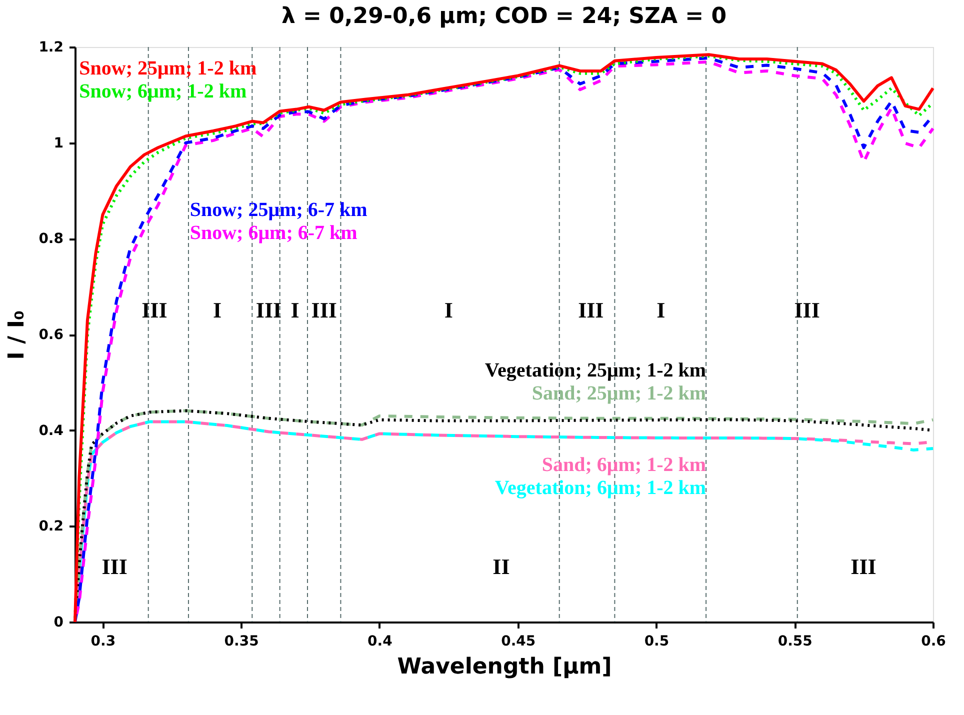 The image size is (964, 715). I want to click on y-tick-label: 1.2, so click(51, 48).